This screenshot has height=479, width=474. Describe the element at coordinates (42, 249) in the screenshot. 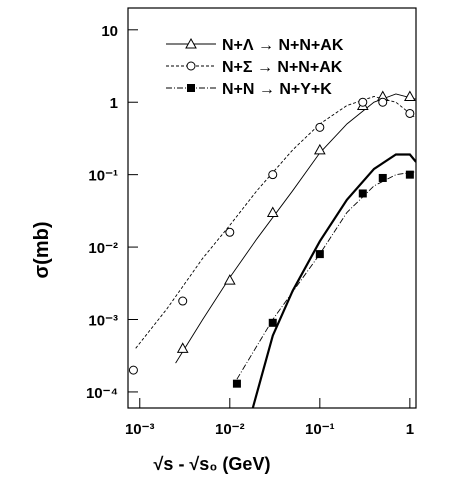

I see `y-axis-label: σ(mb)` at that location.